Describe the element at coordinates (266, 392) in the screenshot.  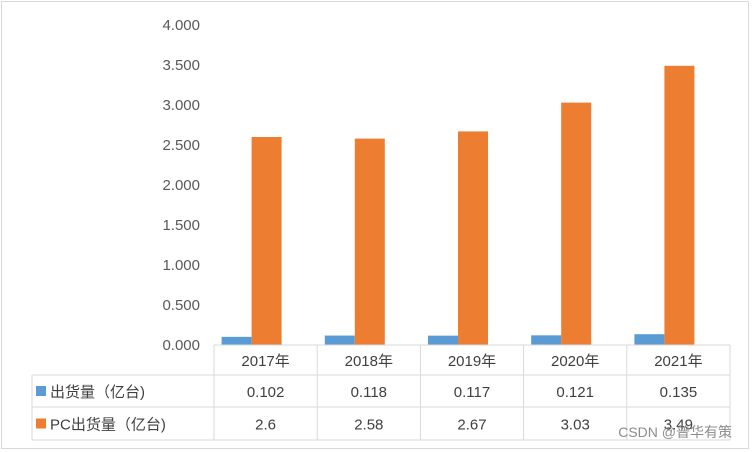
I see `data-label: 0.102` at that location.